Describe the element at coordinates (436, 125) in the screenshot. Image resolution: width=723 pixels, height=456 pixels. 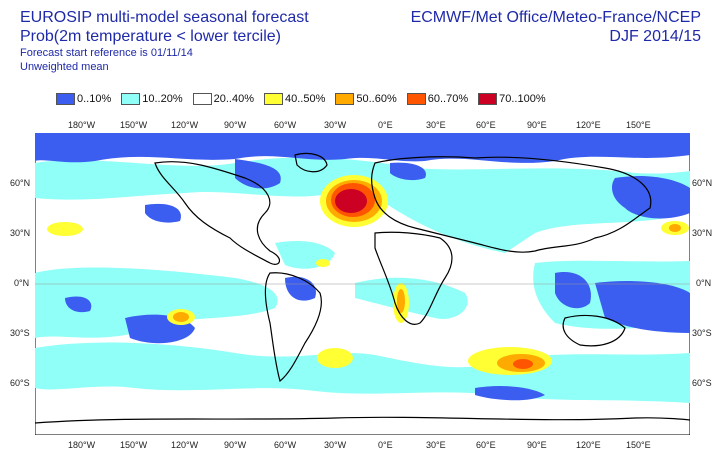
I see `lon-label-top: 30°E` at that location.